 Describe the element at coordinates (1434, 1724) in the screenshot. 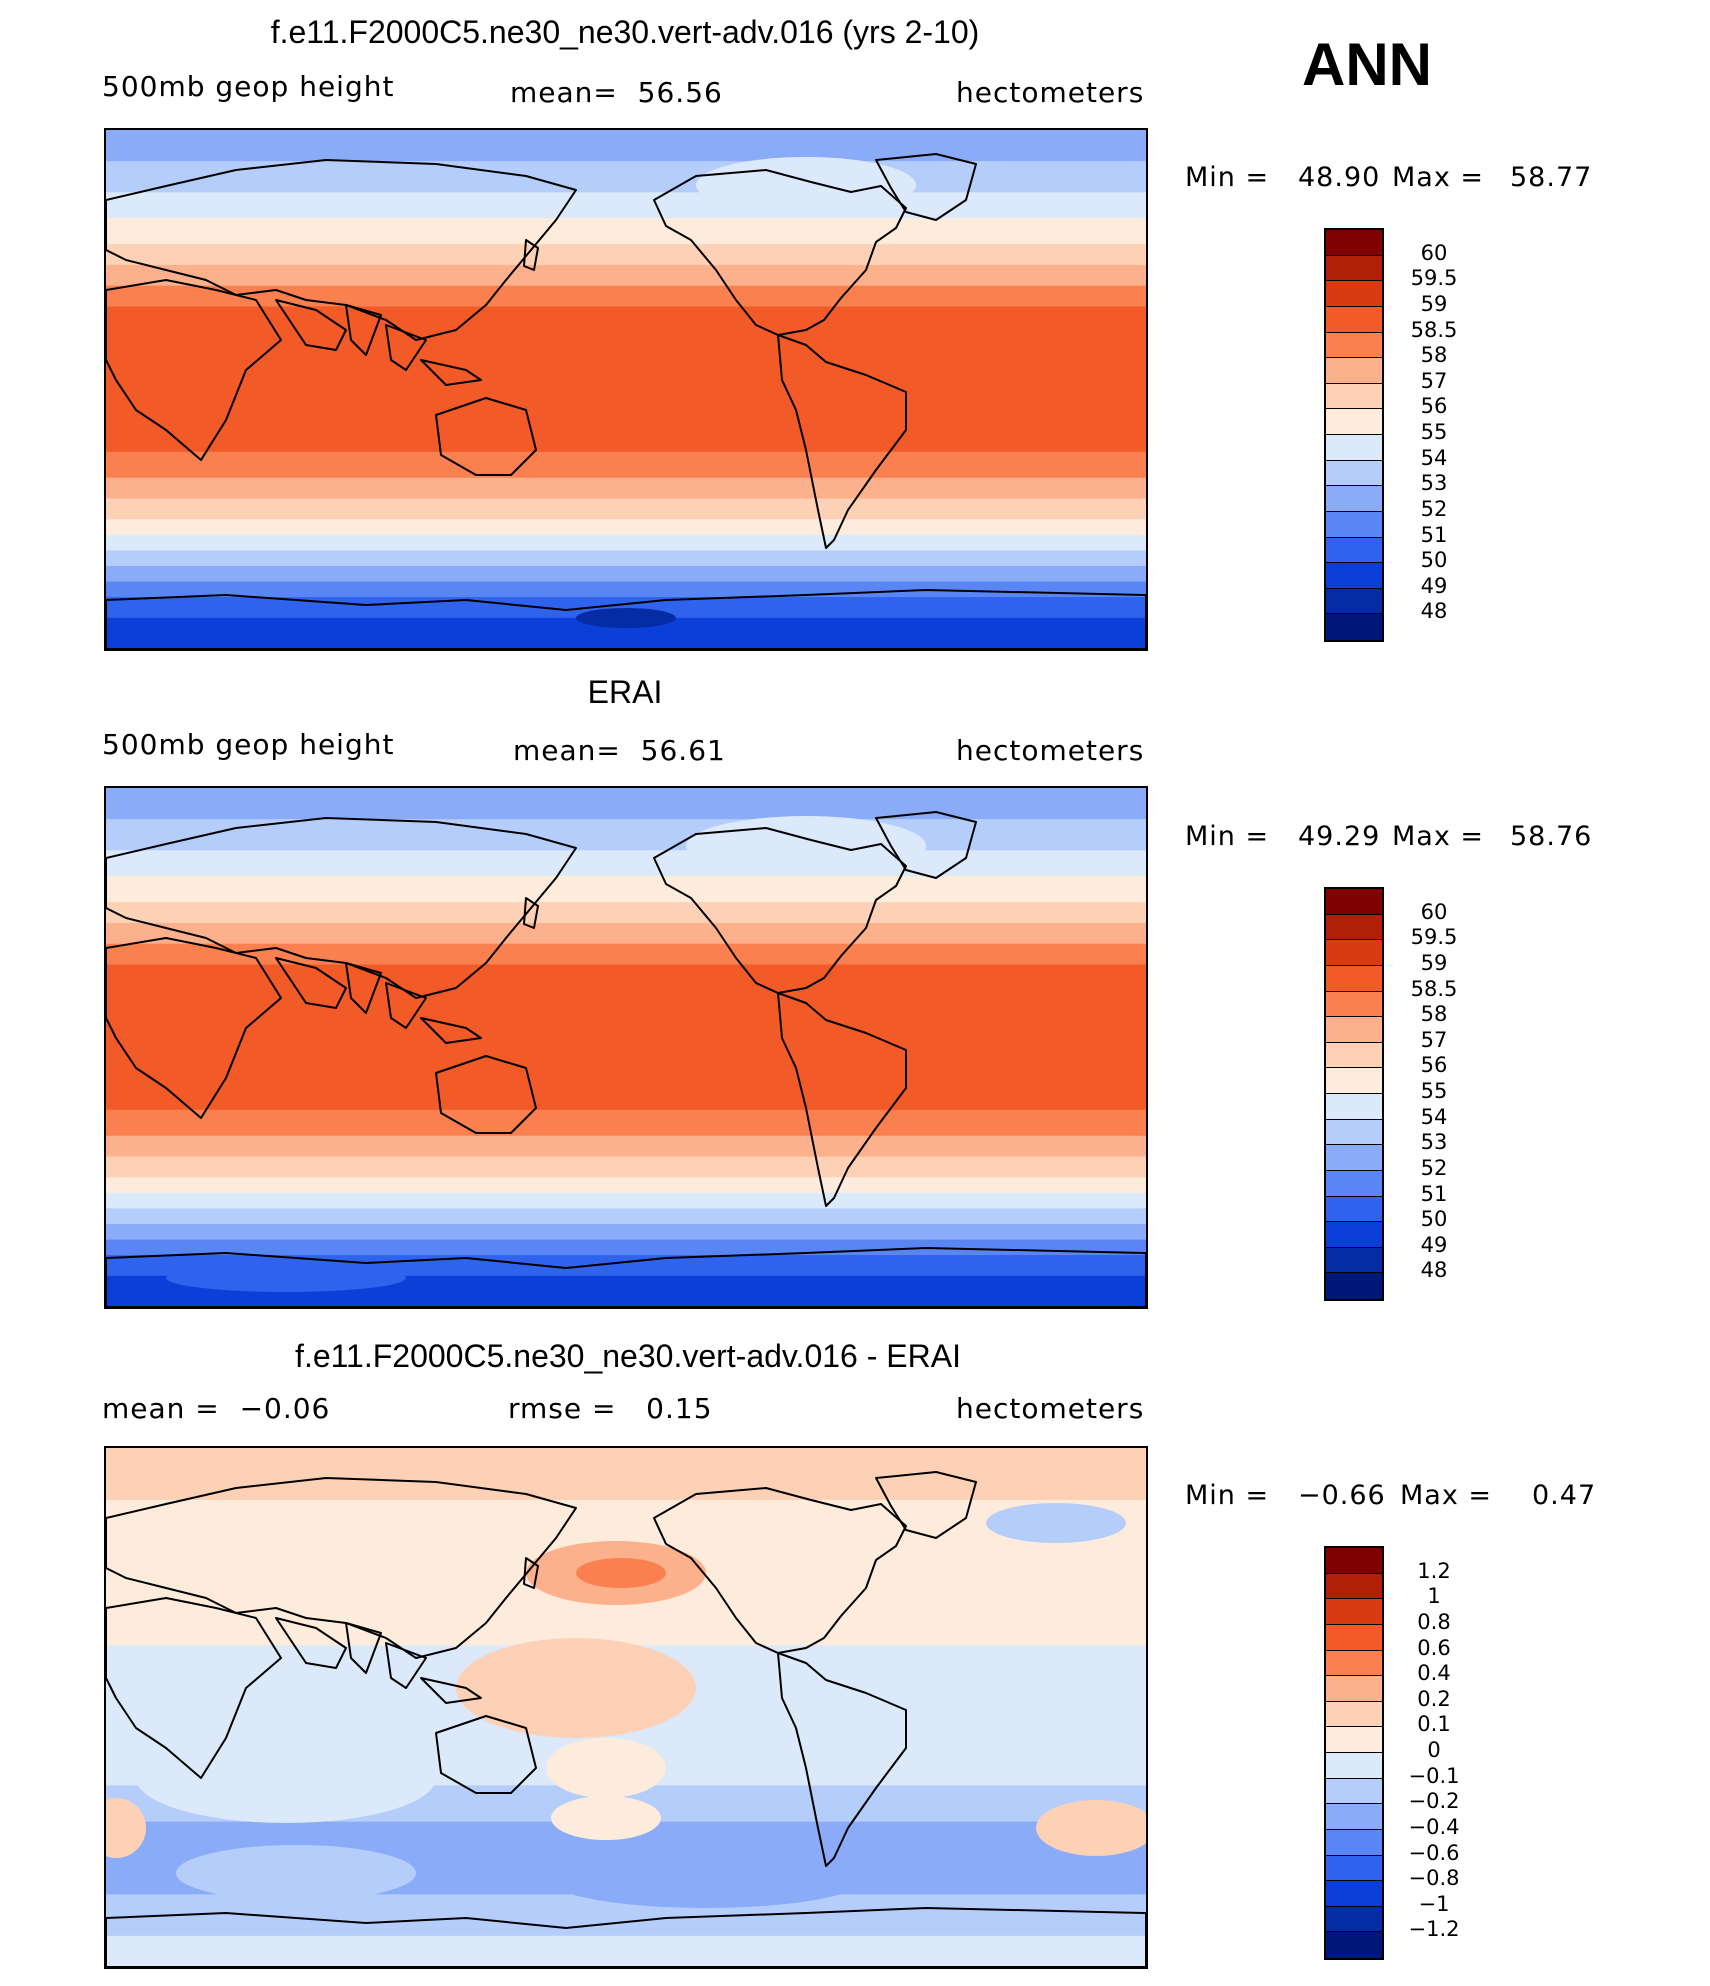

I see `colorbar-tick-label: 0.1` at that location.